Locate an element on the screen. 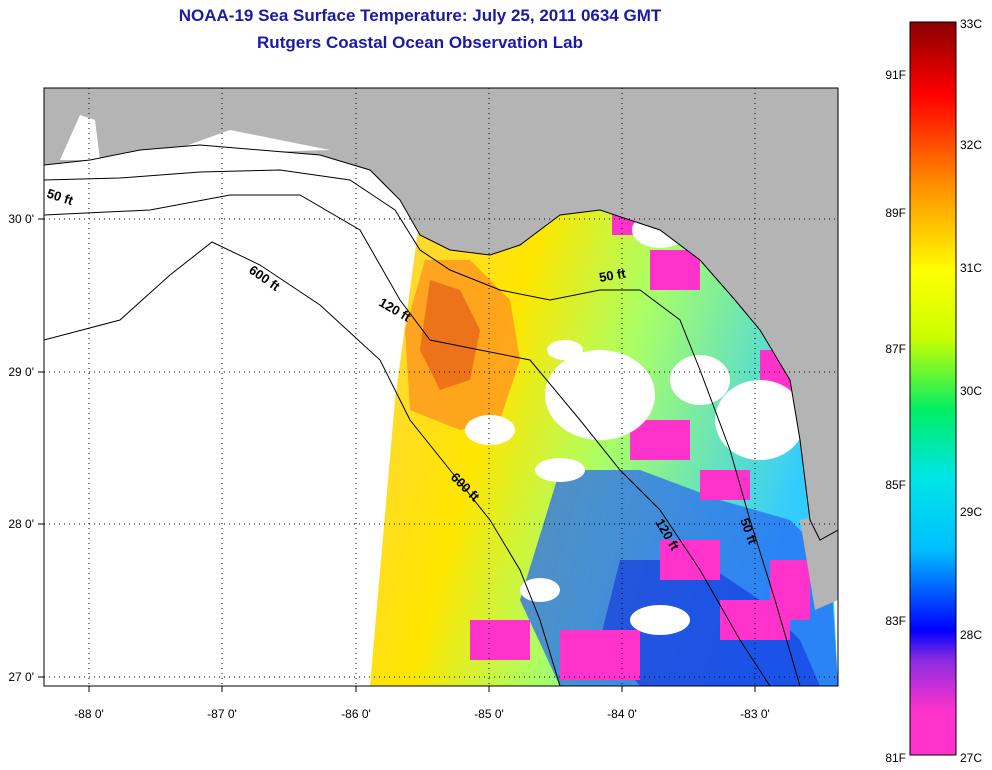 The image size is (992, 770). y-tick-label: 28 0' is located at coordinates (21, 524).